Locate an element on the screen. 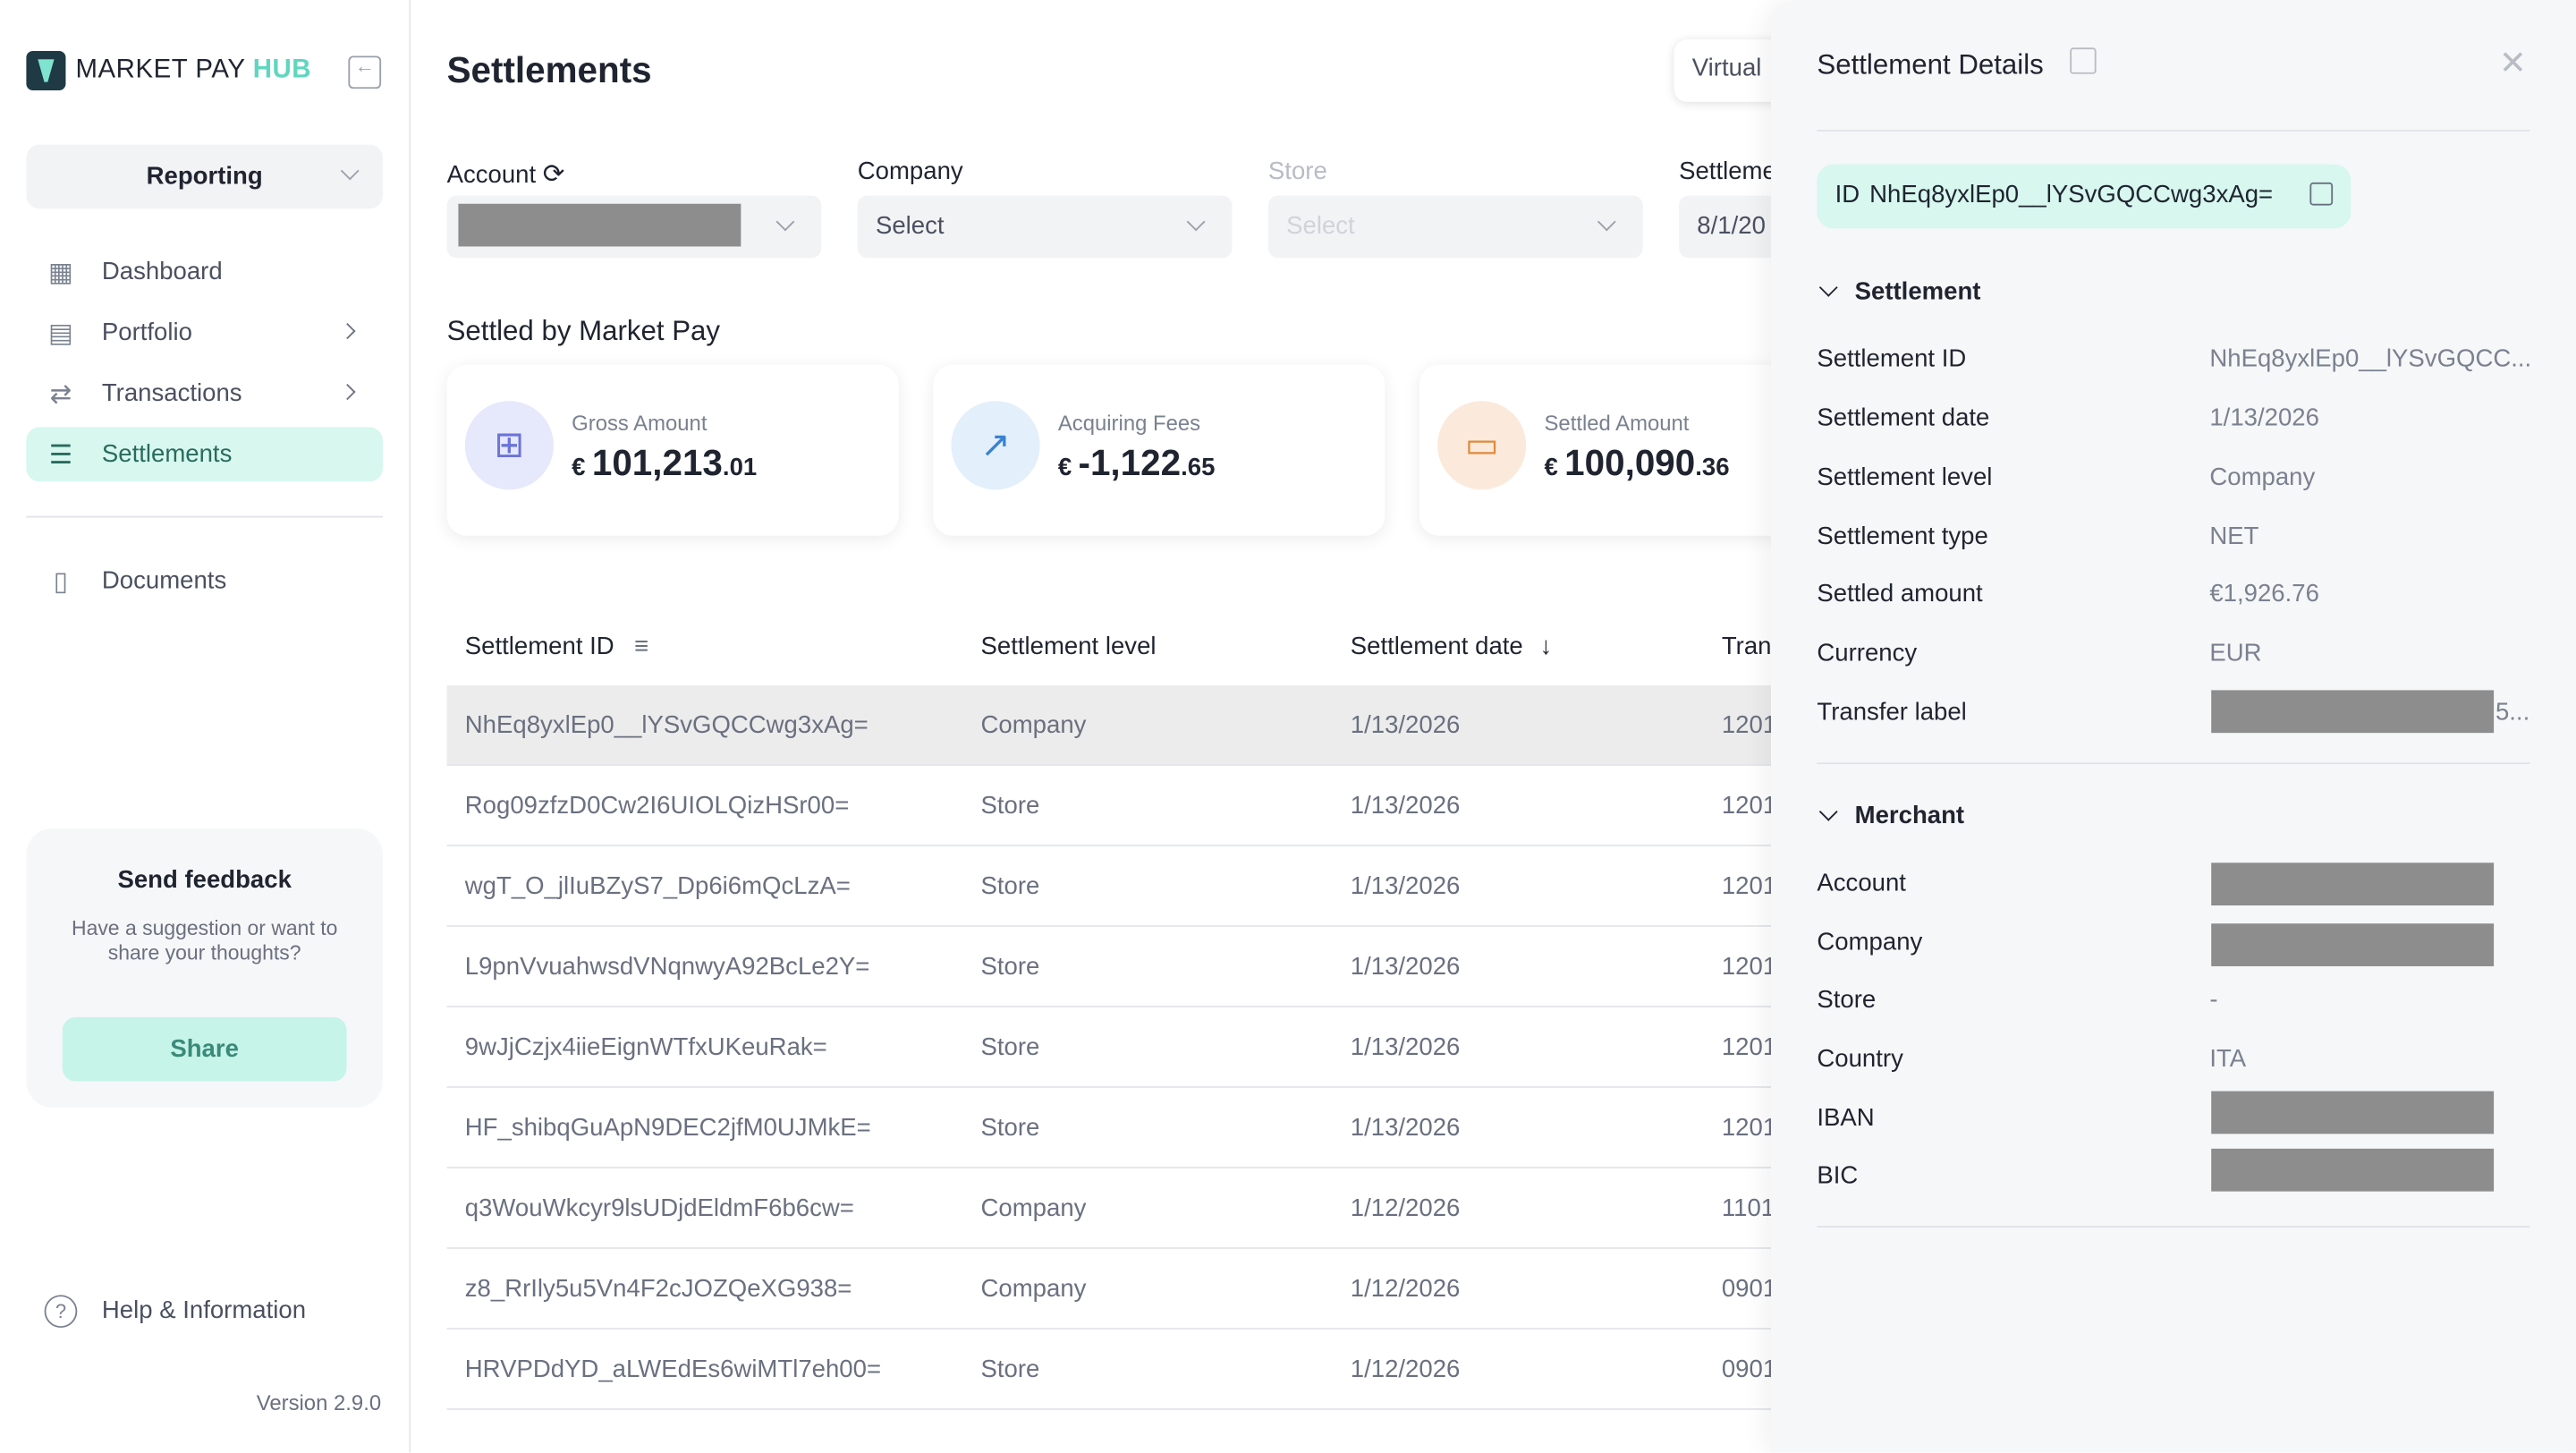  section-selector: Reporting is located at coordinates (204, 176).